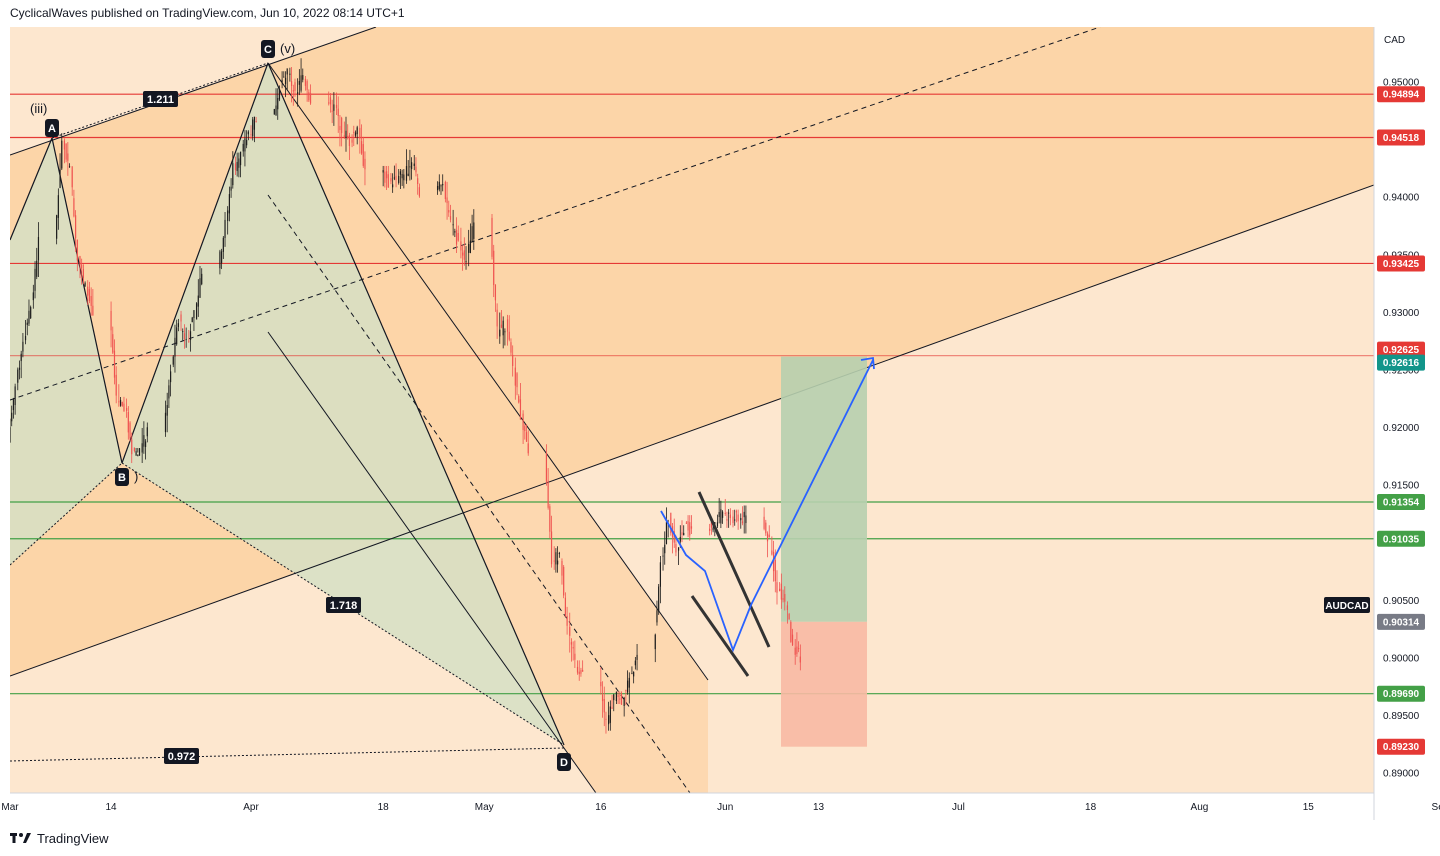  What do you see at coordinates (1347, 605) in the screenshot?
I see `symbol-tag-bg` at bounding box center [1347, 605].